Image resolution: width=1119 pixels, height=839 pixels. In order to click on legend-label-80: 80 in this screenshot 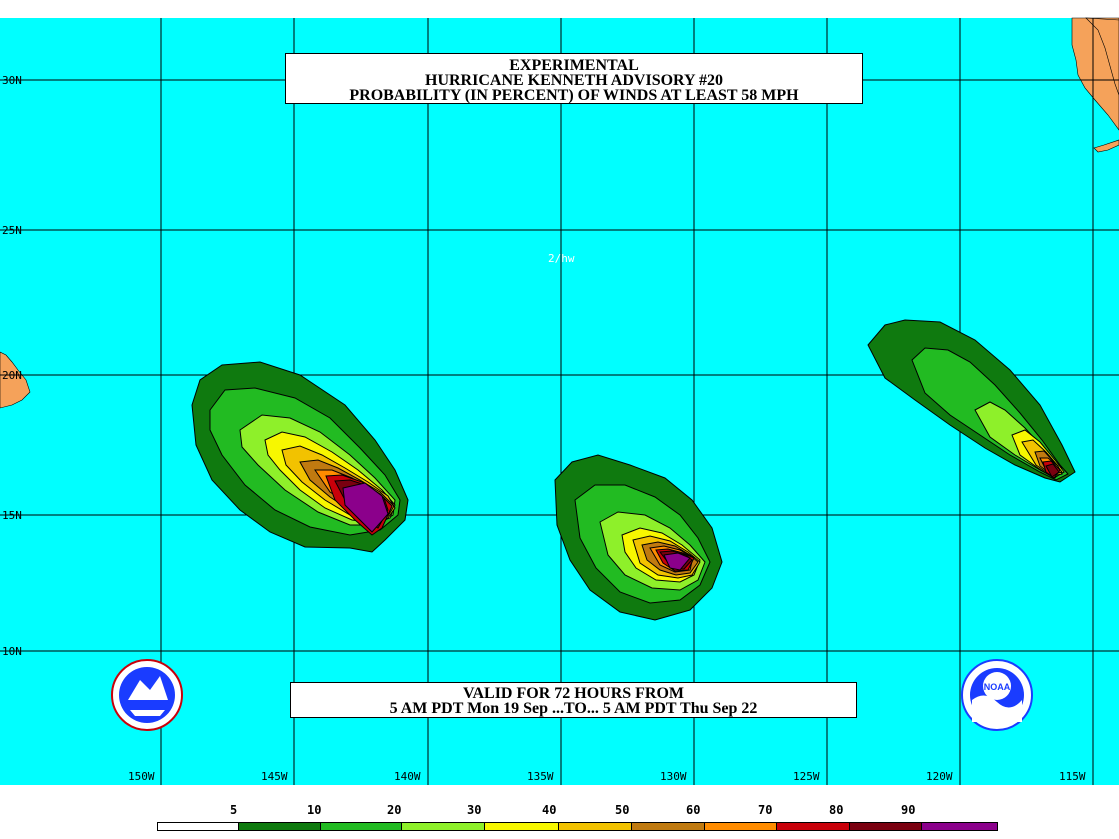, I will do `click(836, 810)`.